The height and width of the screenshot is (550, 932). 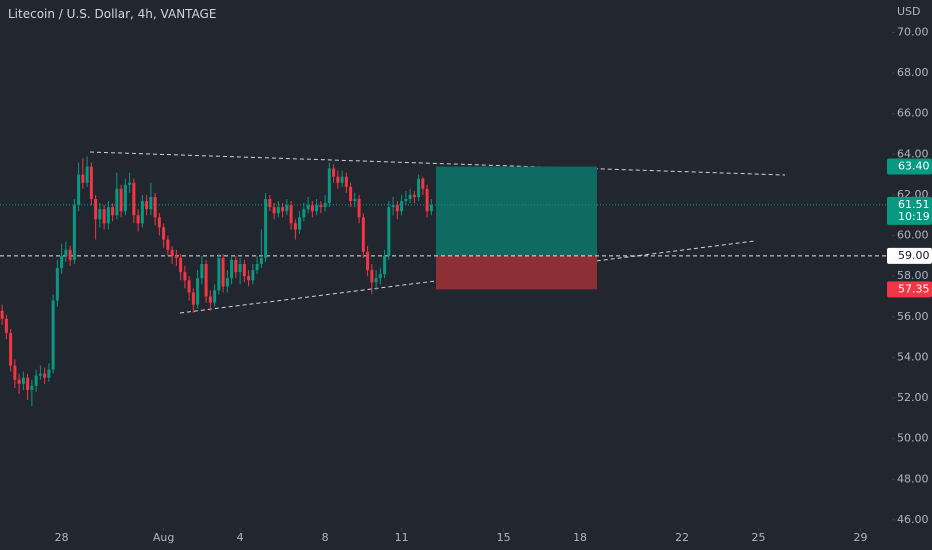 What do you see at coordinates (62, 537) in the screenshot?
I see `x-tick-label: 28` at bounding box center [62, 537].